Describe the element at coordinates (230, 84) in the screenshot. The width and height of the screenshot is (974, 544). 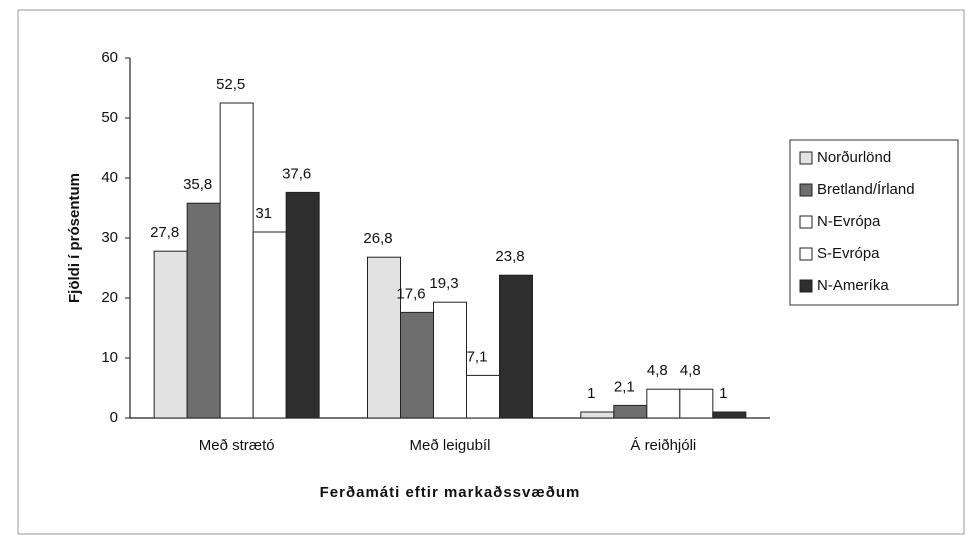
I see `value-label: 52,5` at that location.